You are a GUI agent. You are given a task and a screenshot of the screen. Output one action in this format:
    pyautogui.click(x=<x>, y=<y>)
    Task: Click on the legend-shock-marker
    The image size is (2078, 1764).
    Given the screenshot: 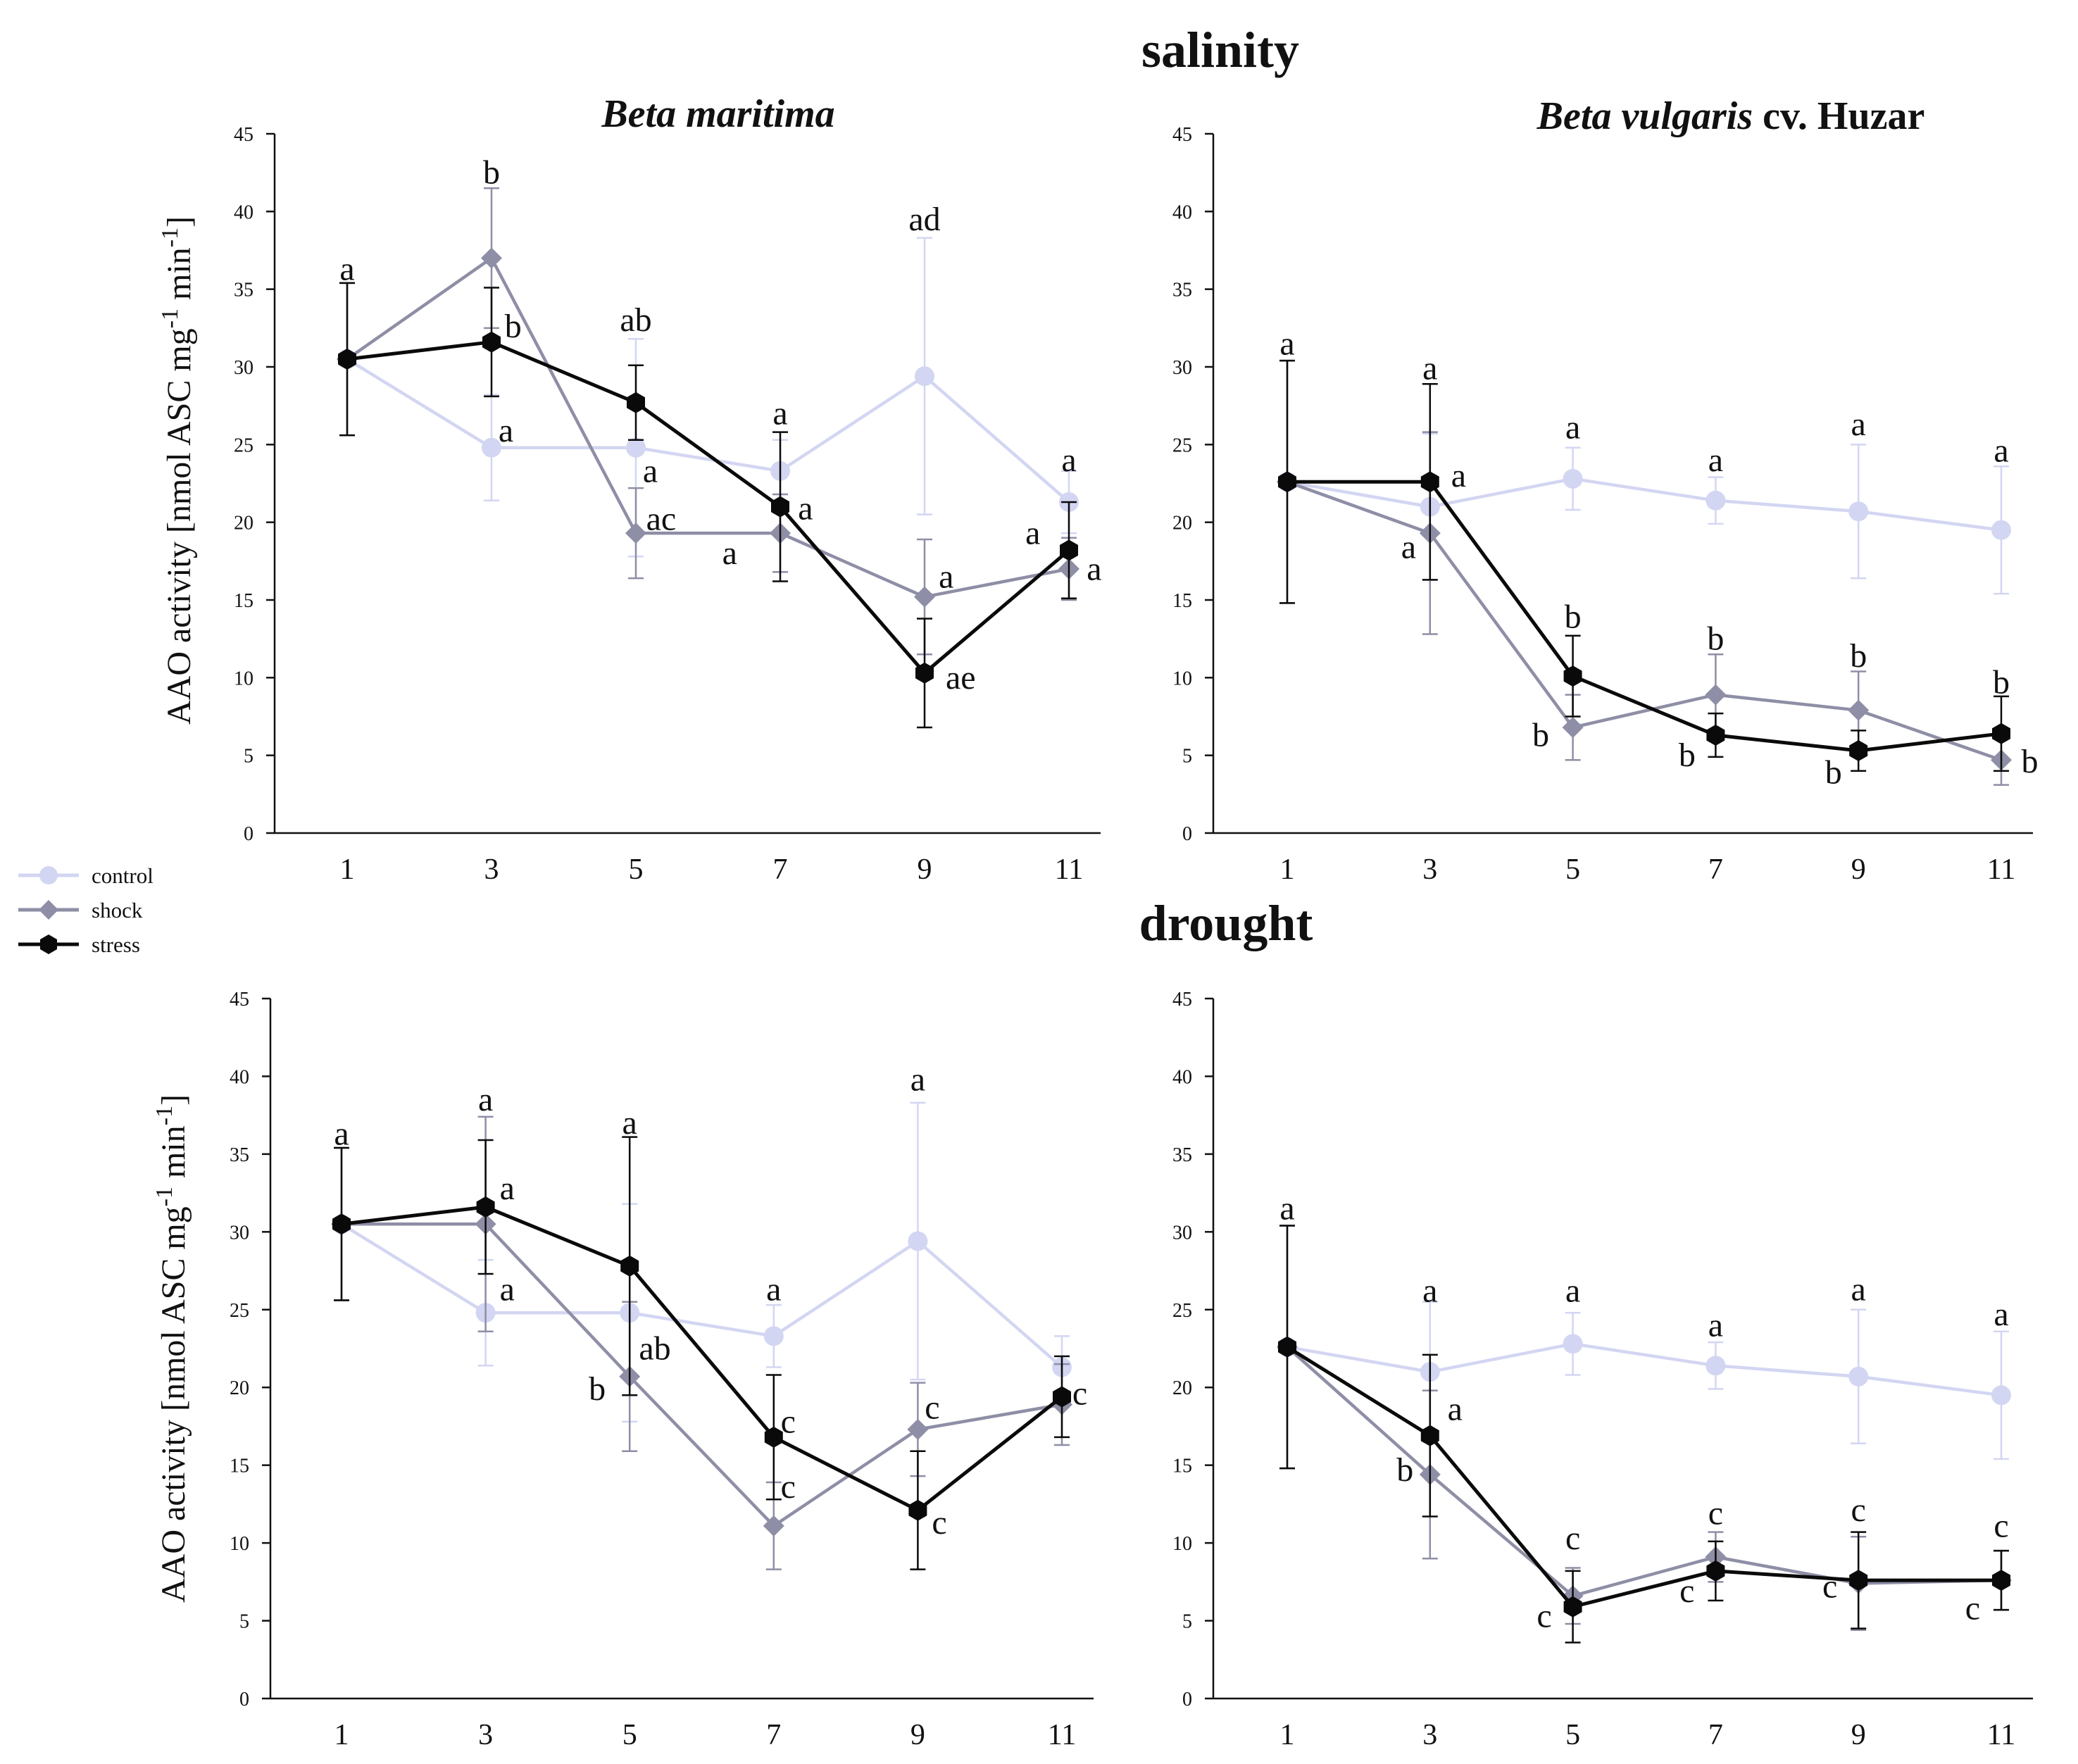 What is the action you would take?
    pyautogui.click(x=48, y=910)
    